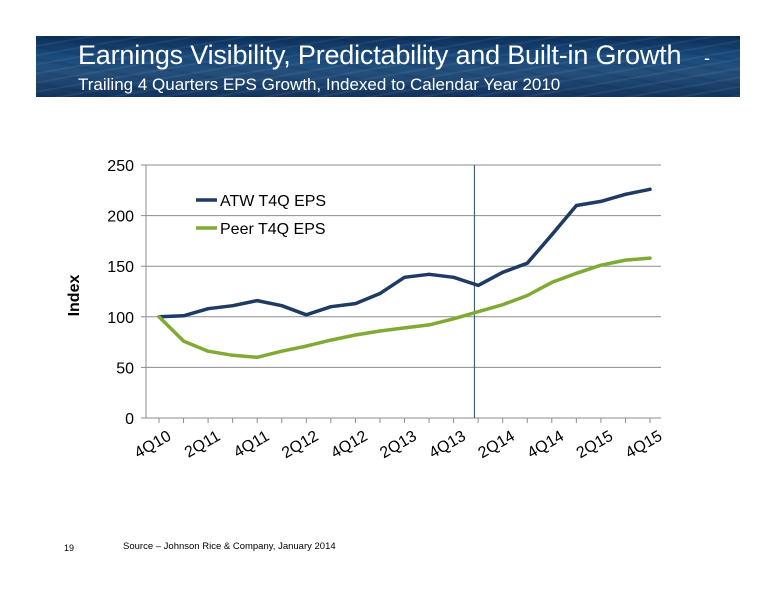 The width and height of the screenshot is (776, 600). I want to click on y-tick-label: 150, so click(120, 267).